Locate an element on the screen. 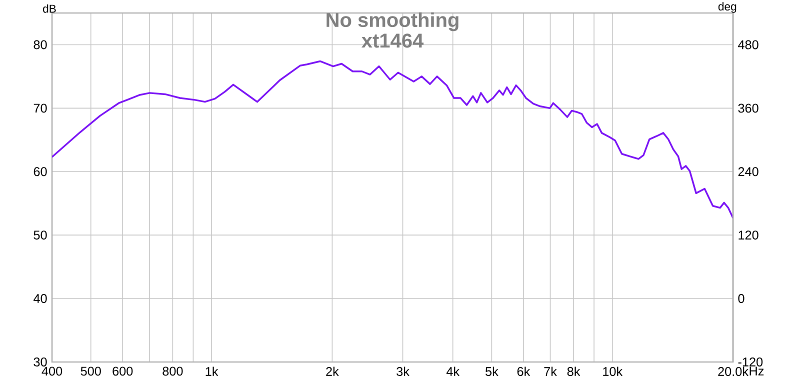 The image size is (800, 382). text: xt1464 is located at coordinates (393, 41).